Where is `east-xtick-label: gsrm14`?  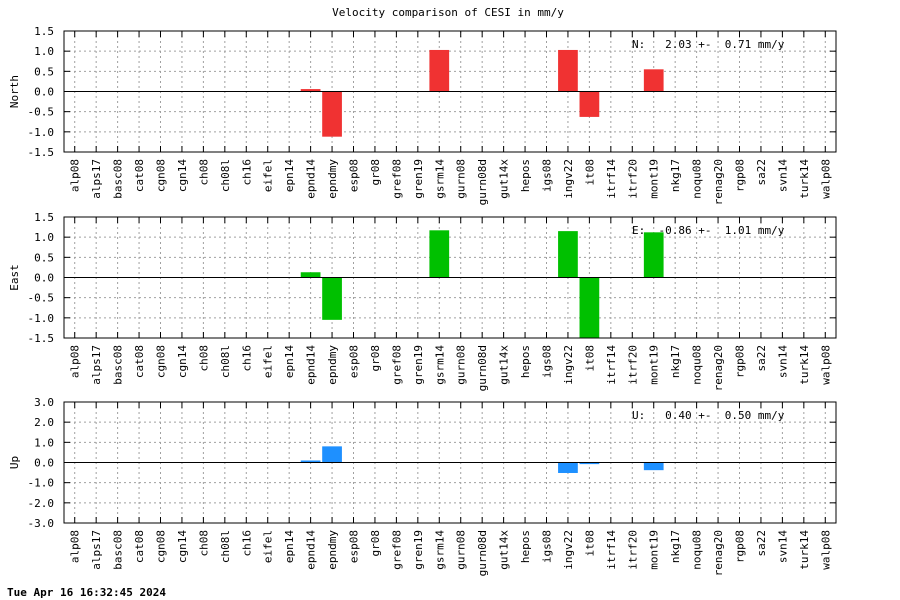 east-xtick-label: gsrm14 is located at coordinates (439, 365).